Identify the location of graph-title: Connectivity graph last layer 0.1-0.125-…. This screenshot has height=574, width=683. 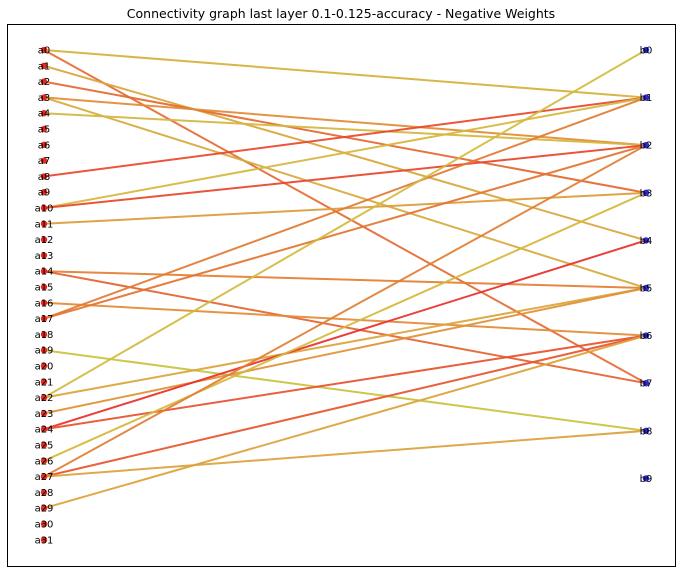
(341, 13).